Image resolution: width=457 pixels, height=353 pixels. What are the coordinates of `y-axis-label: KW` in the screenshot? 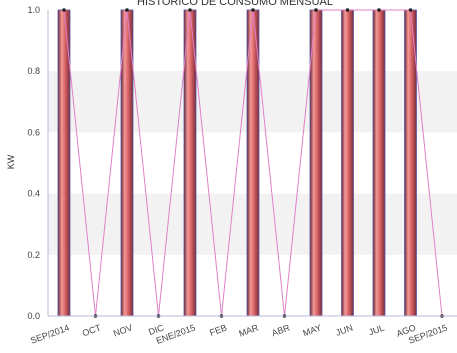 It's located at (11, 161).